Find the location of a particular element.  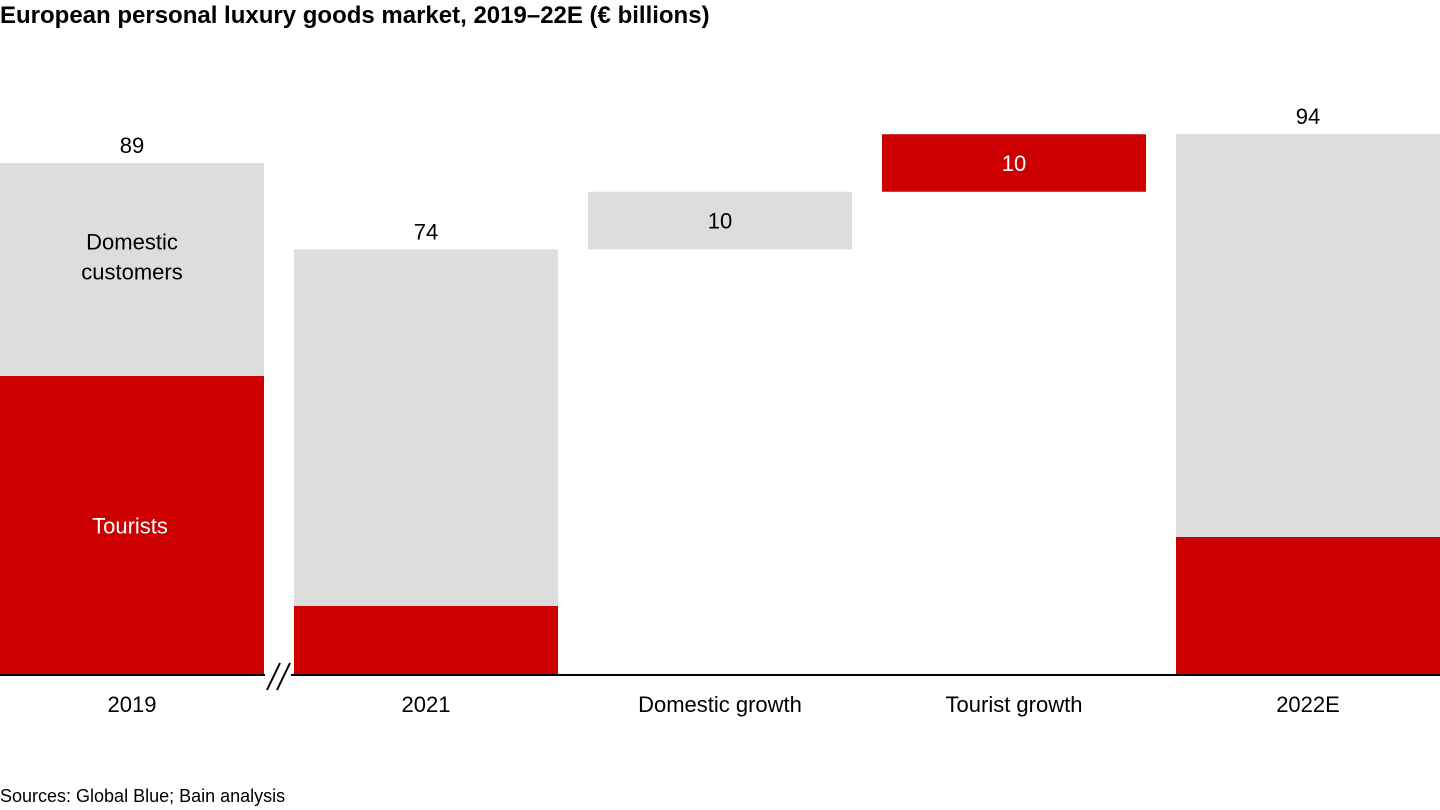

segment-label-domestic-line1: Domestic is located at coordinates (132, 241).